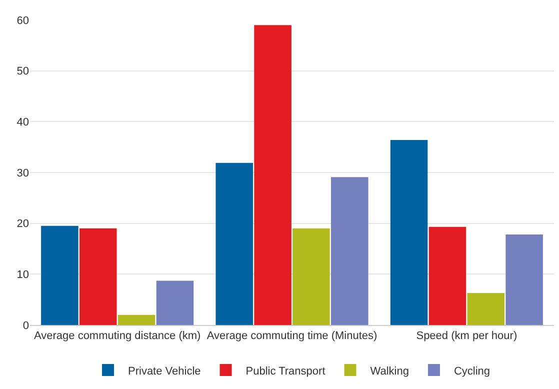  What do you see at coordinates (164, 371) in the screenshot?
I see `legend-label: Private Vehicle` at bounding box center [164, 371].